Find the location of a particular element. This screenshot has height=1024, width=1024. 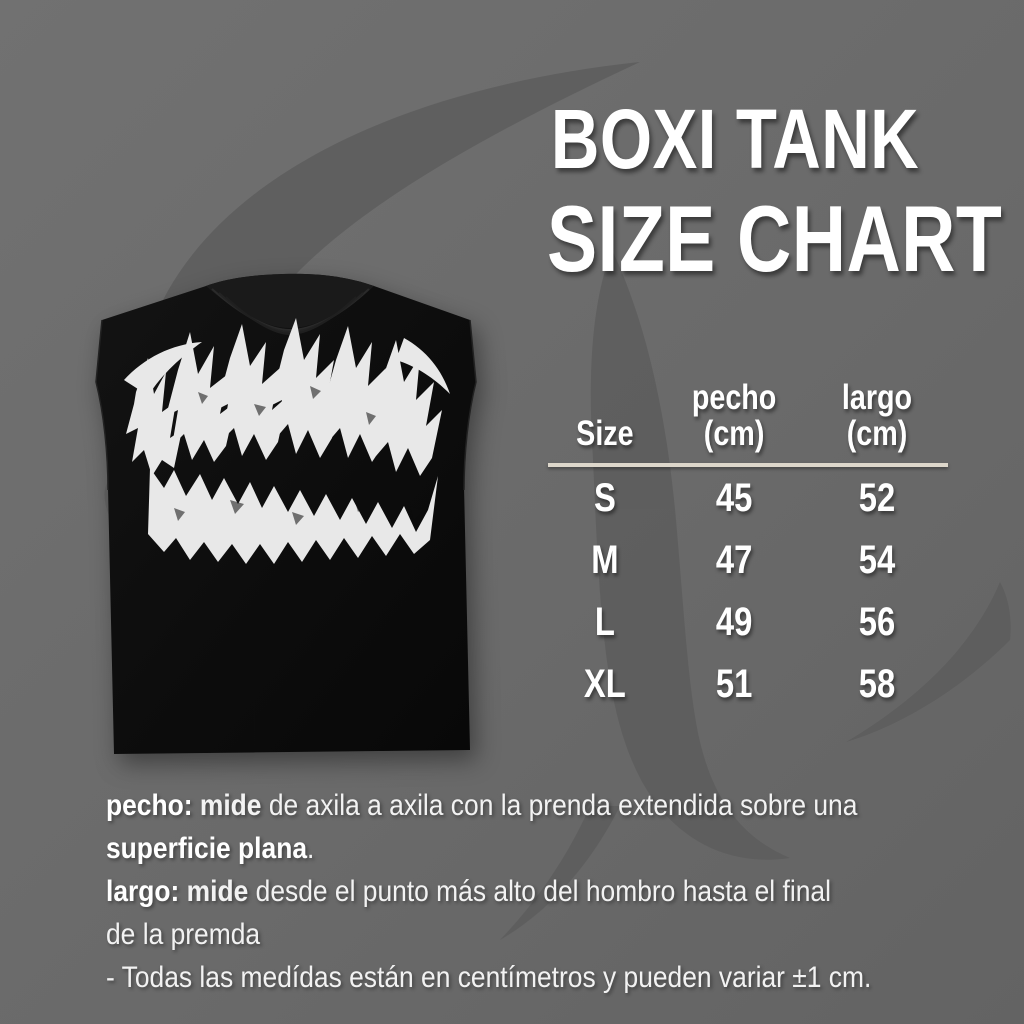

cell-size: L is located at coordinates (604, 622).